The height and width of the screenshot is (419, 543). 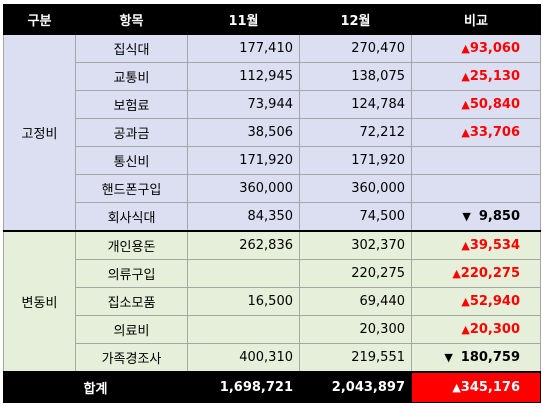 What do you see at coordinates (494, 132) in the screenshot?
I see `compare-diff: 33,706` at bounding box center [494, 132].